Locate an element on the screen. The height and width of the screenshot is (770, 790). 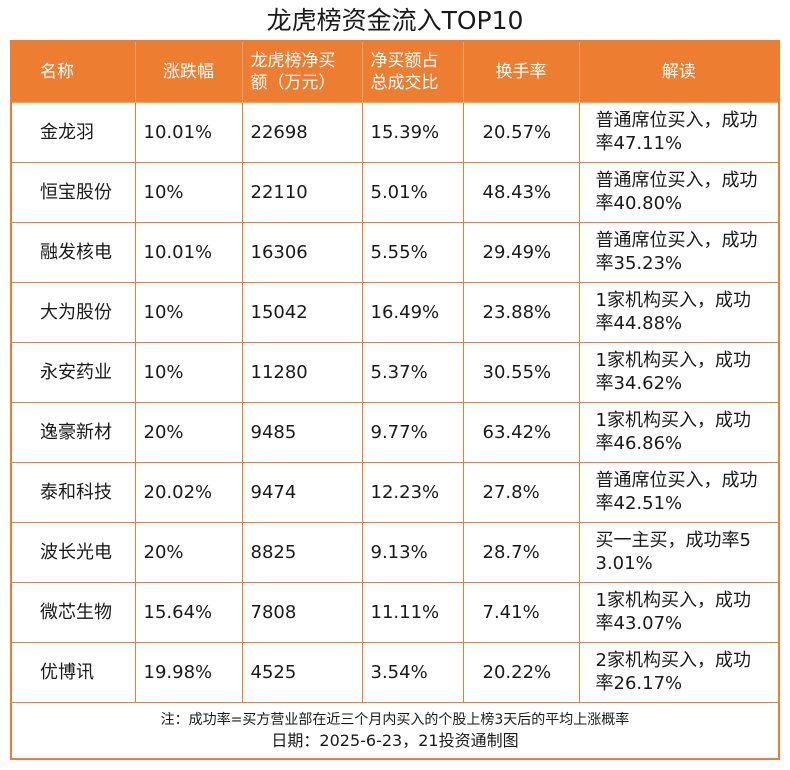
column-header-change: 涨跌幅 is located at coordinates (188, 72).